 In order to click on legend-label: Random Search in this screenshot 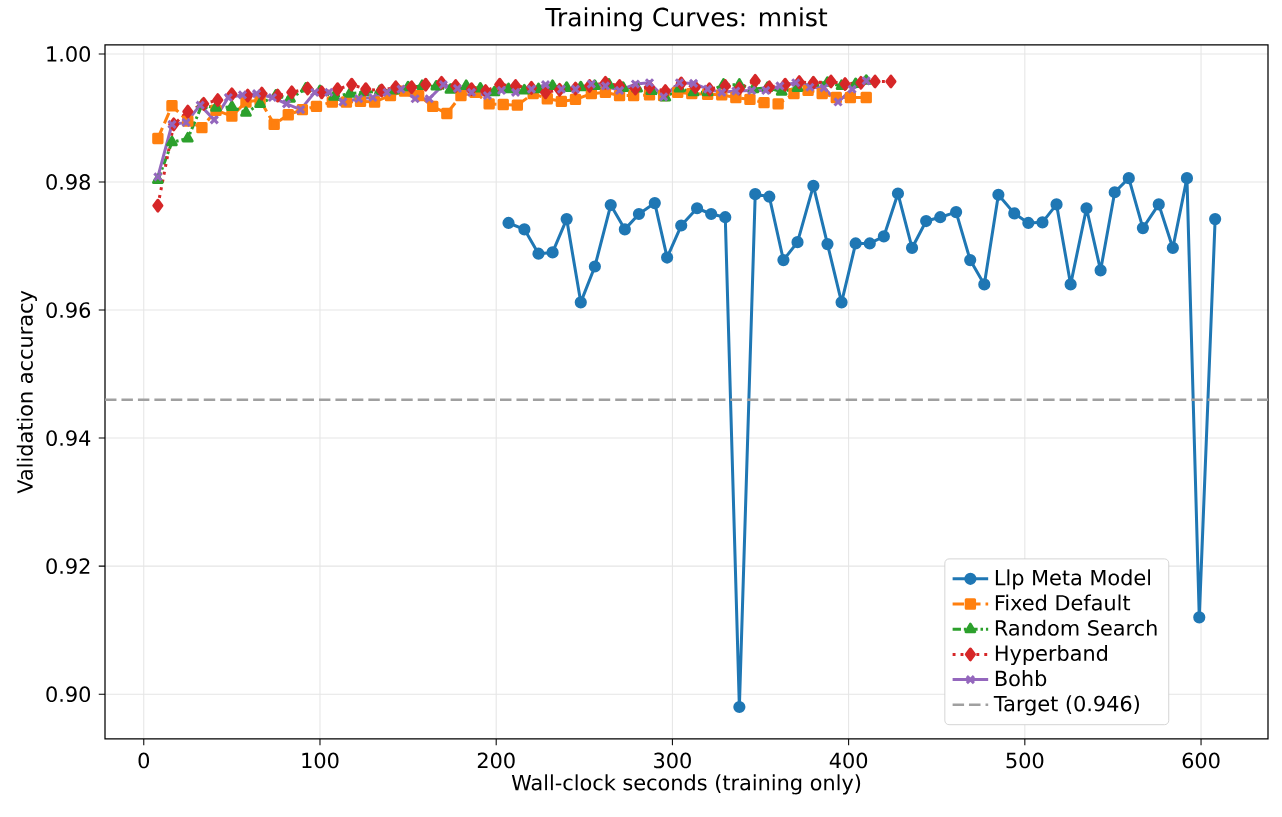, I will do `click(1076, 627)`.